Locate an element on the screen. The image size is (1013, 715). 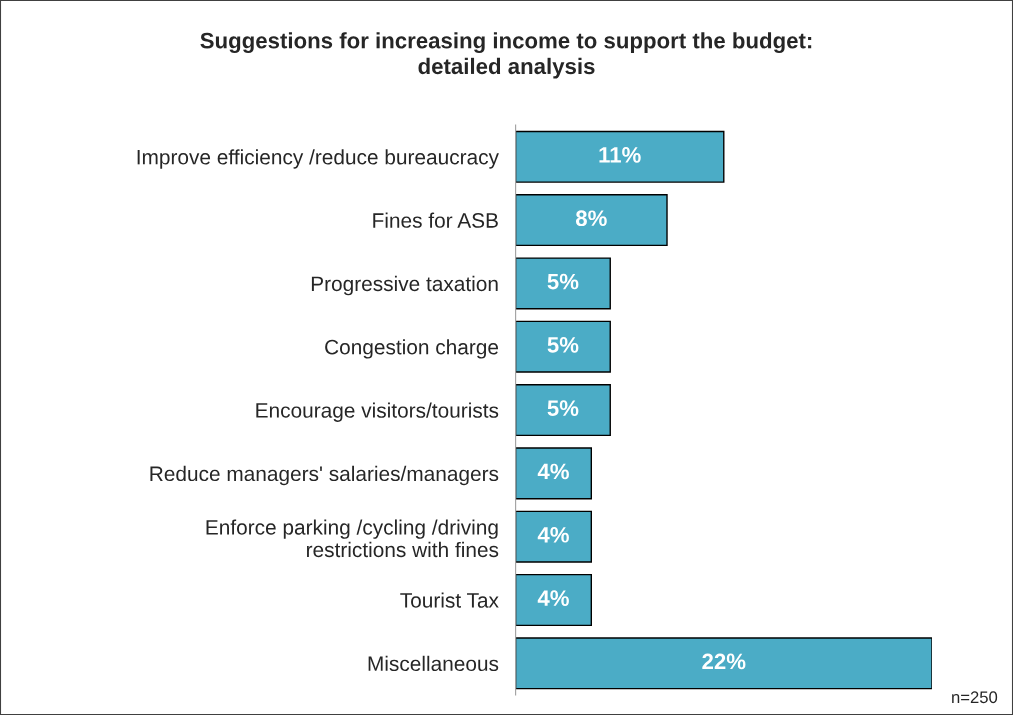
y-tick-label: Tourist Tax is located at coordinates (449, 600).